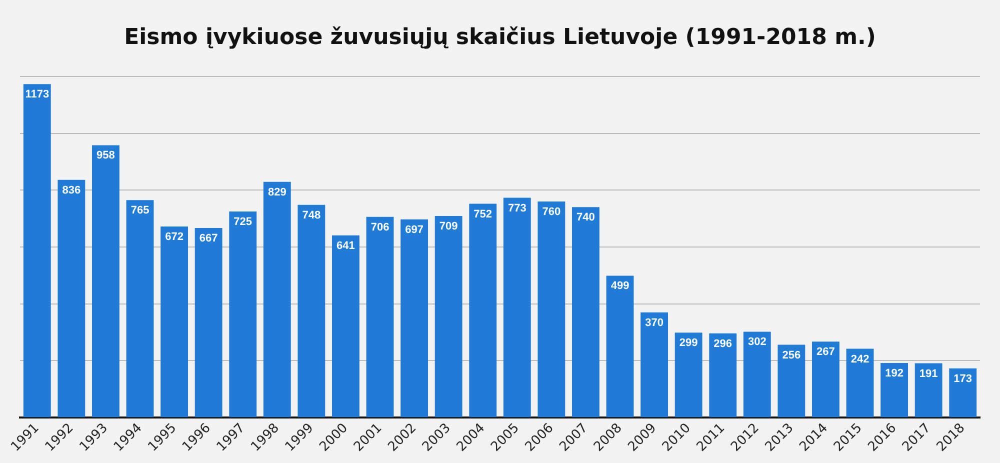 This screenshot has width=1000, height=463. What do you see at coordinates (414, 230) in the screenshot?
I see `data-label: 697` at bounding box center [414, 230].